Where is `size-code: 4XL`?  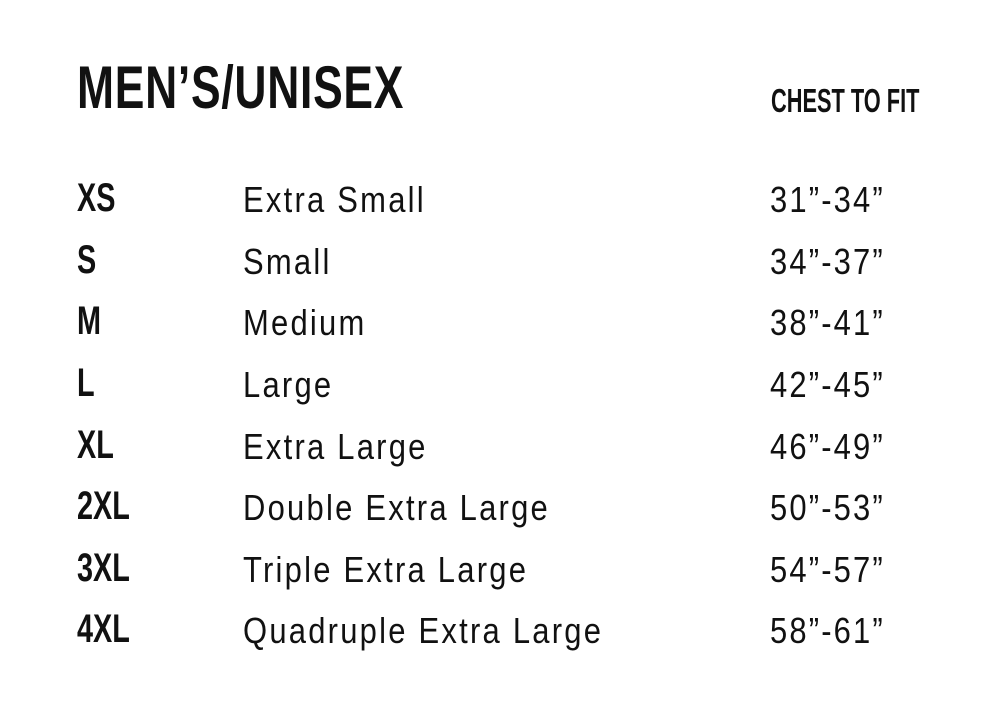 size-code: 4XL is located at coordinates (103, 629).